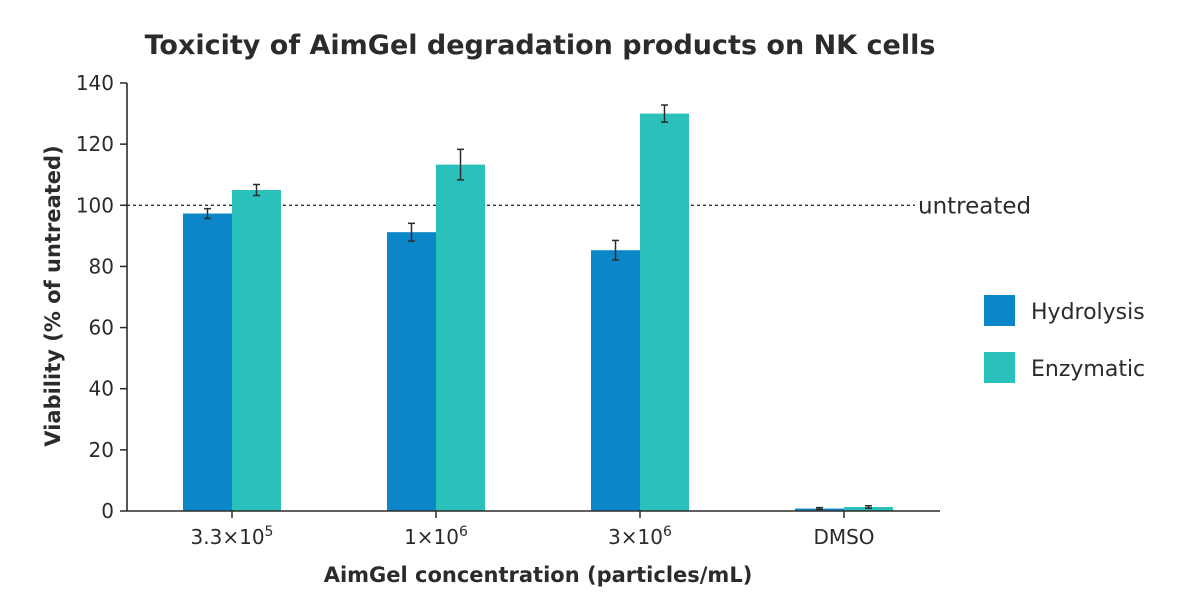  I want to click on x-axis-label: AimGel concentration (particles/mL), so click(538, 575).